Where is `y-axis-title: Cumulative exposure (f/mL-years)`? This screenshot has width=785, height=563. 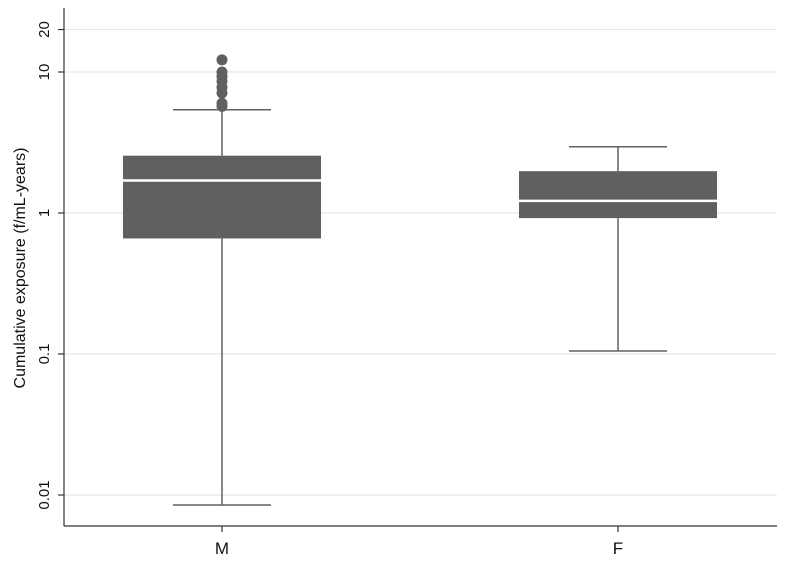
y-axis-title: Cumulative exposure (f/mL-years) is located at coordinates (20, 268).